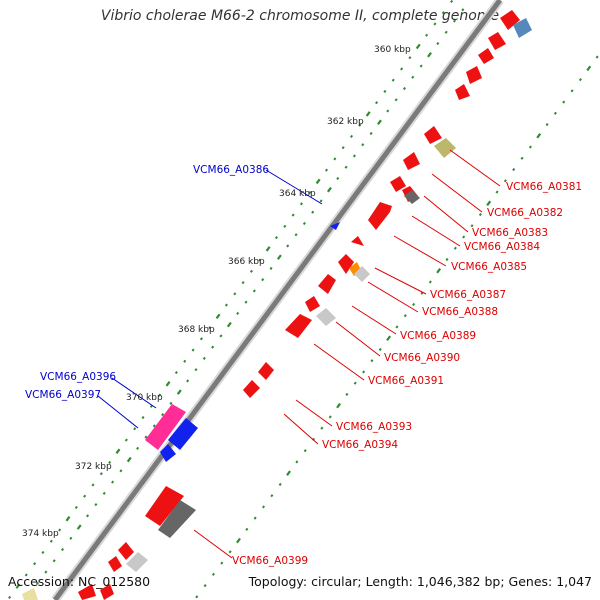  Describe the element at coordinates (422, 358) in the screenshot. I see `gene-label: VCM66_A0390` at that location.